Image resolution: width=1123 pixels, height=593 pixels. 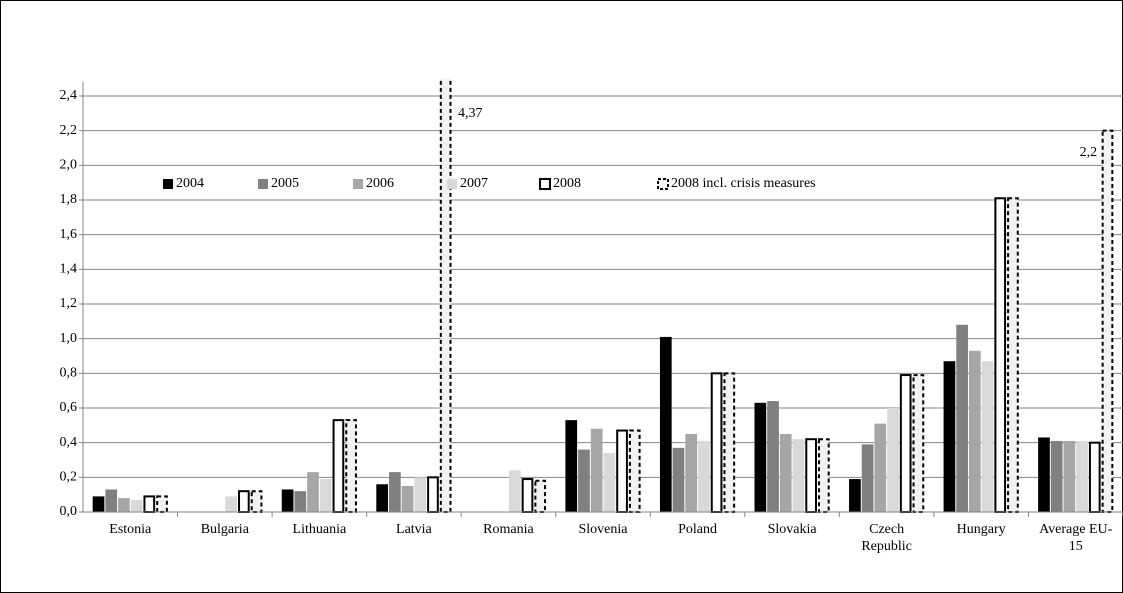 I want to click on y-tick-label: 0,2, so click(x=69, y=477).